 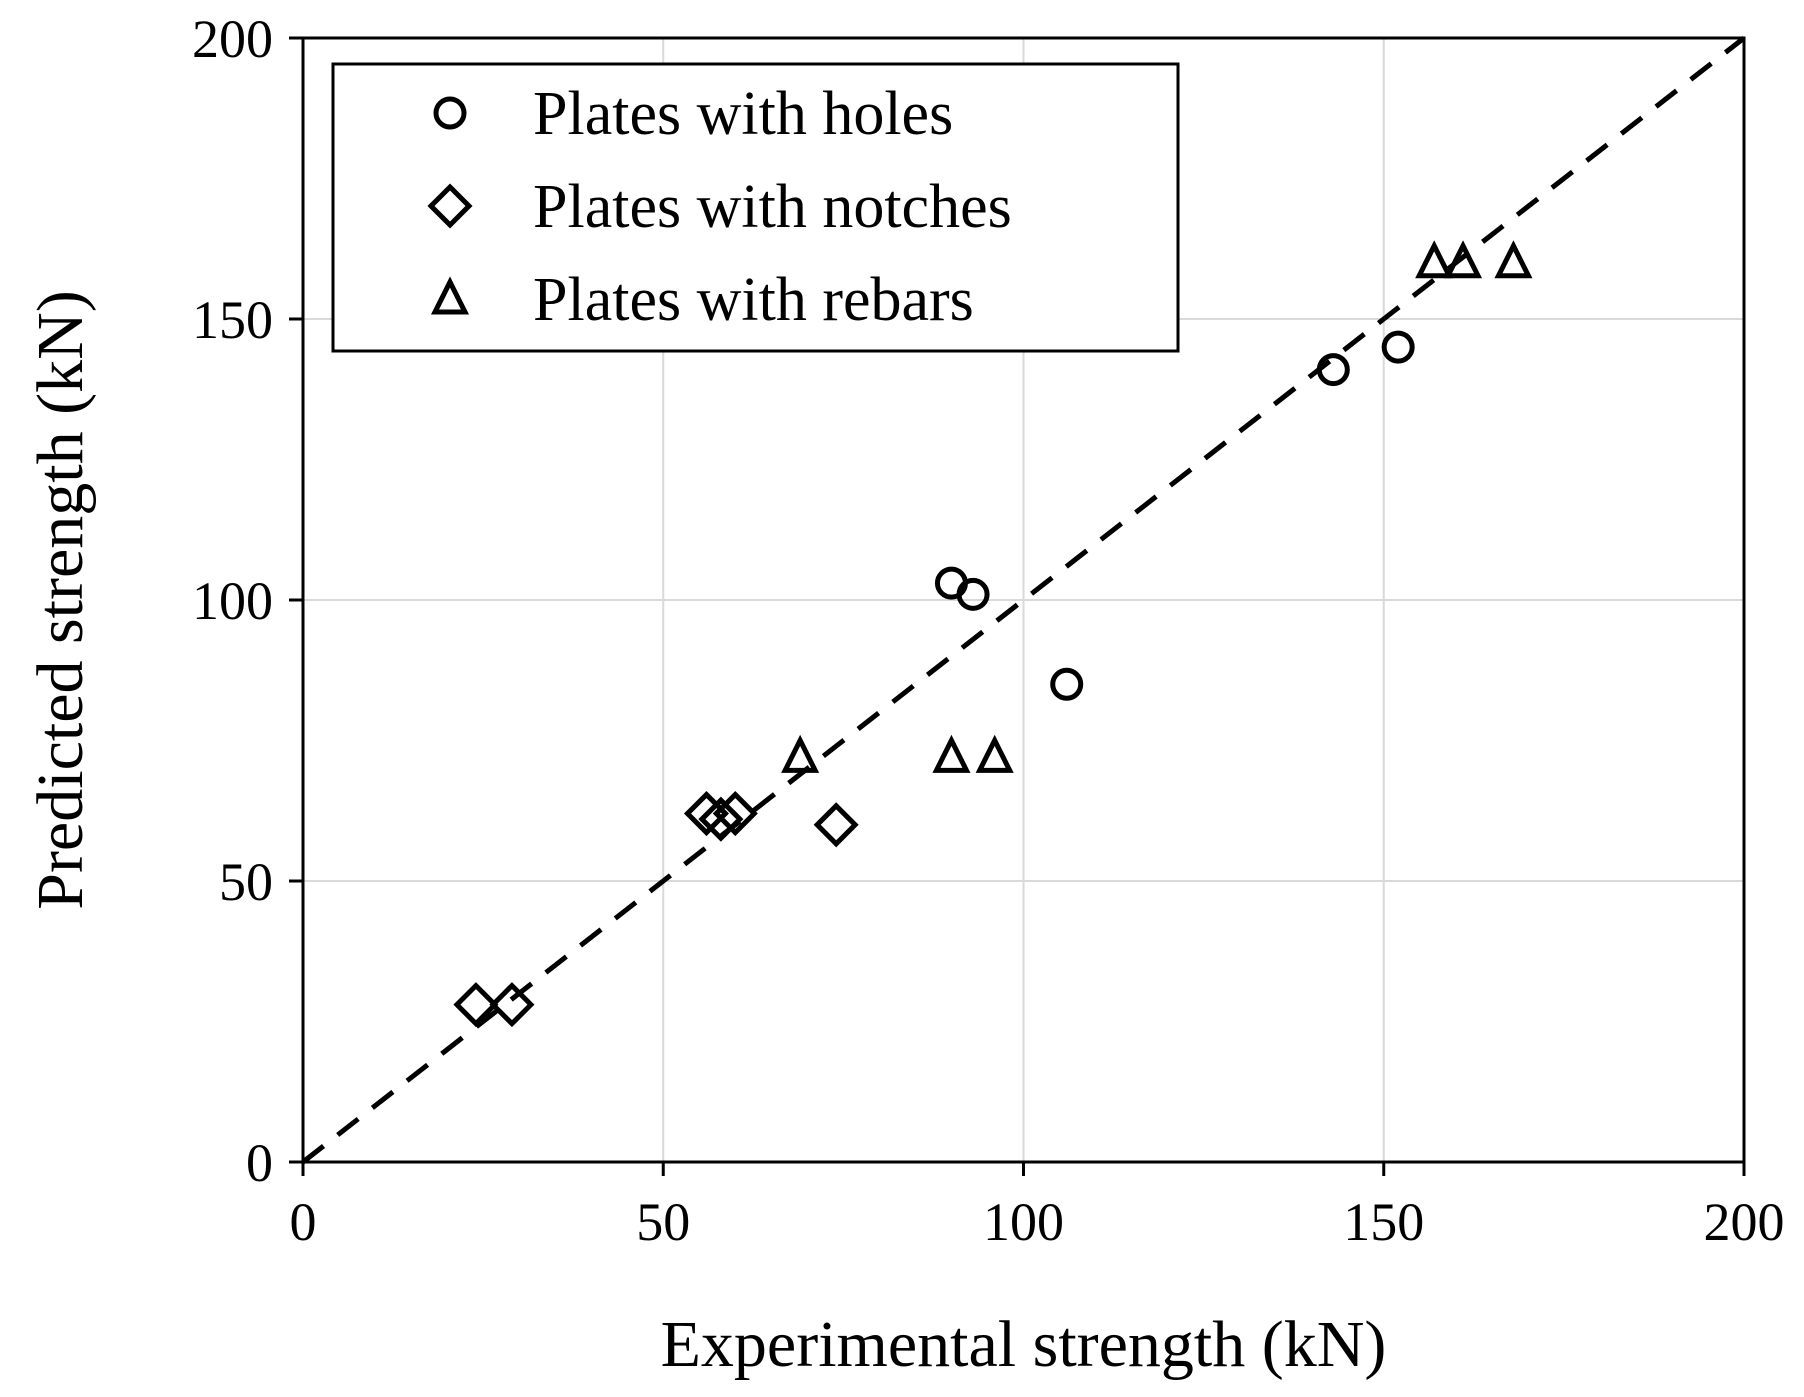 I want to click on y-tick-label: 200, so click(x=232, y=39).